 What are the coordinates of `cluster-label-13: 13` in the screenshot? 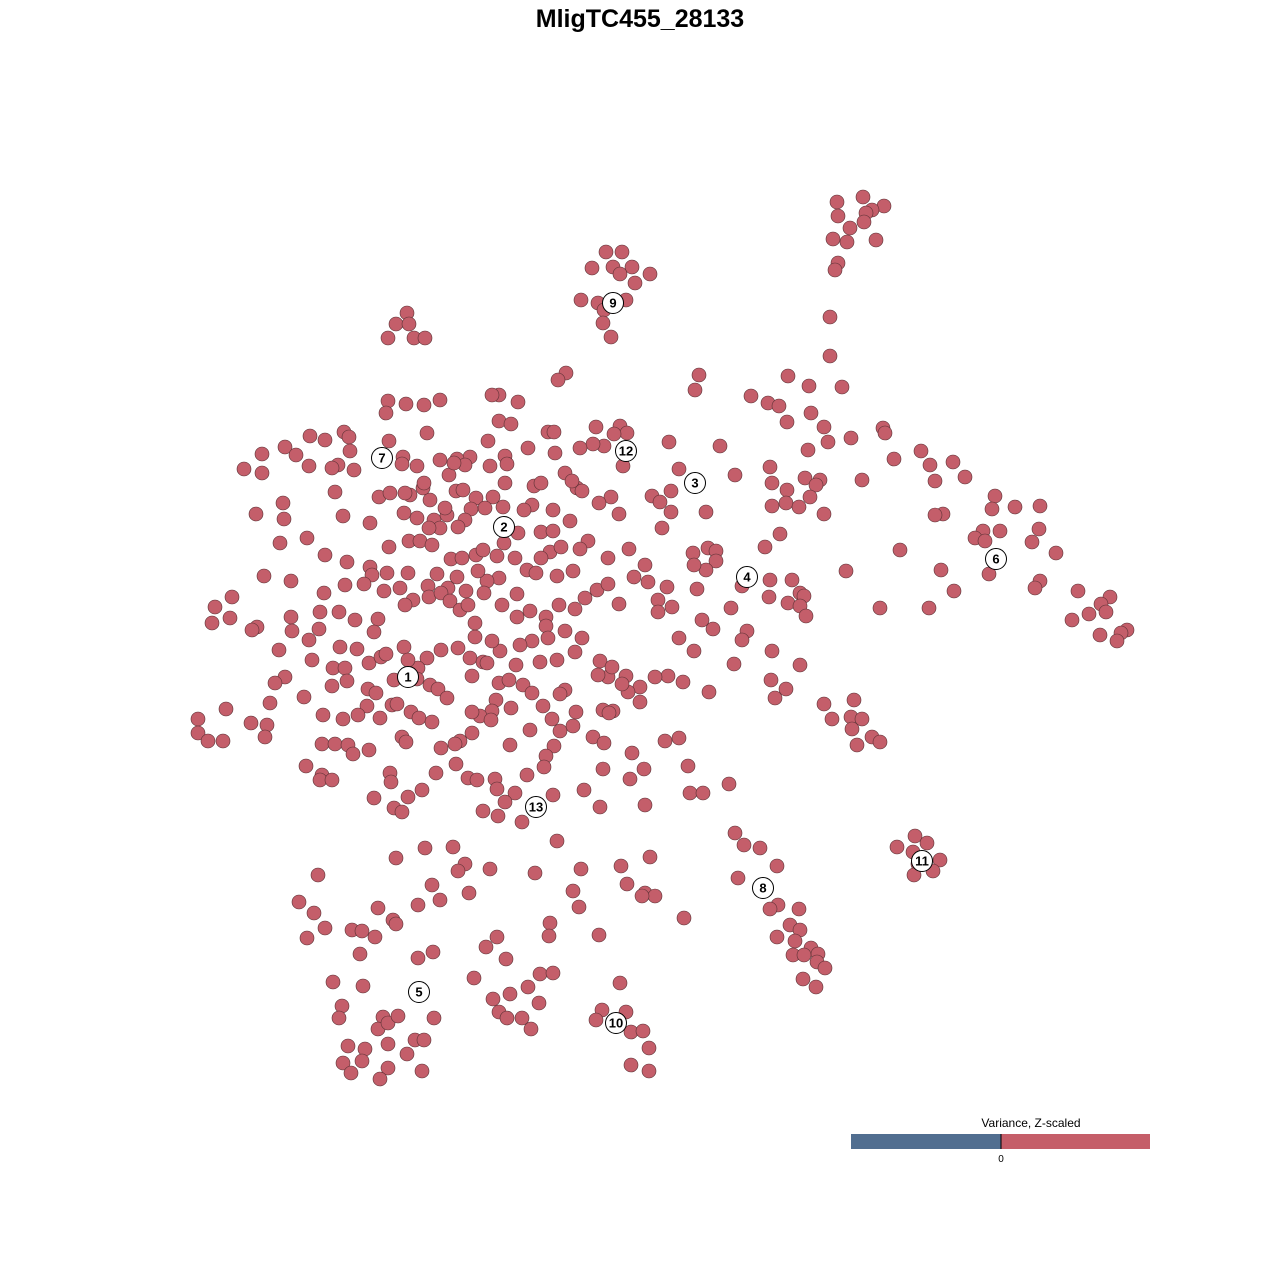 It's located at (536, 807).